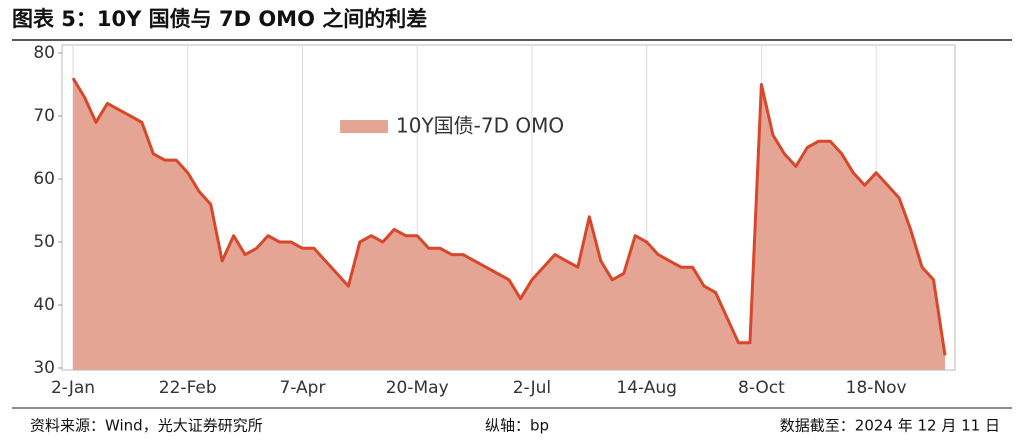 The image size is (1024, 447). I want to click on source-note: 资料来源：Wind，光大证券研究所, so click(146, 426).